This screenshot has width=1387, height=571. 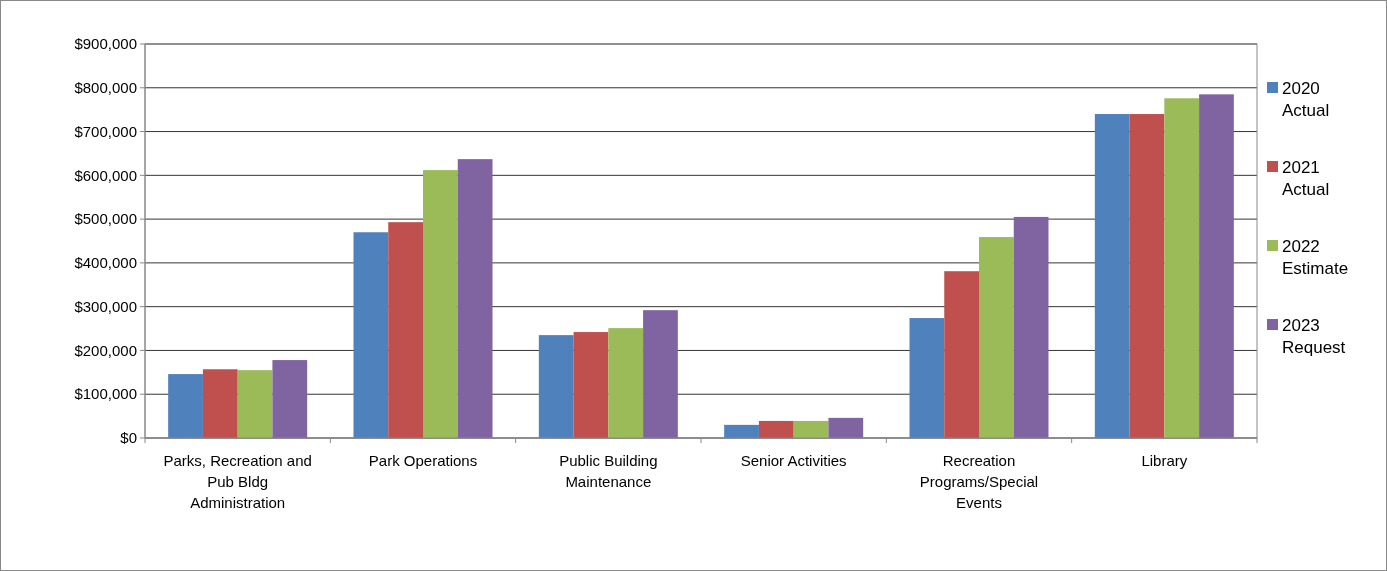 What do you see at coordinates (423, 460) in the screenshot?
I see `x-tick-label: Park Operations` at bounding box center [423, 460].